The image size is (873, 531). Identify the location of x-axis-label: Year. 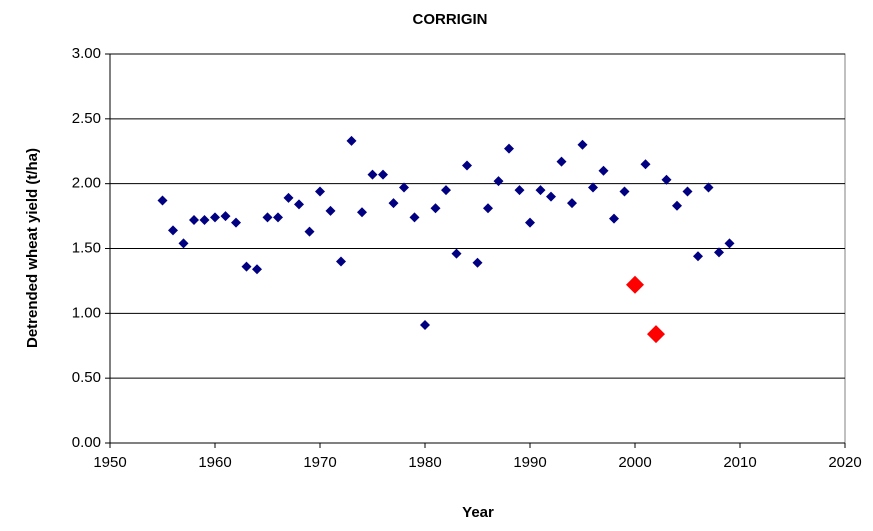
(478, 512).